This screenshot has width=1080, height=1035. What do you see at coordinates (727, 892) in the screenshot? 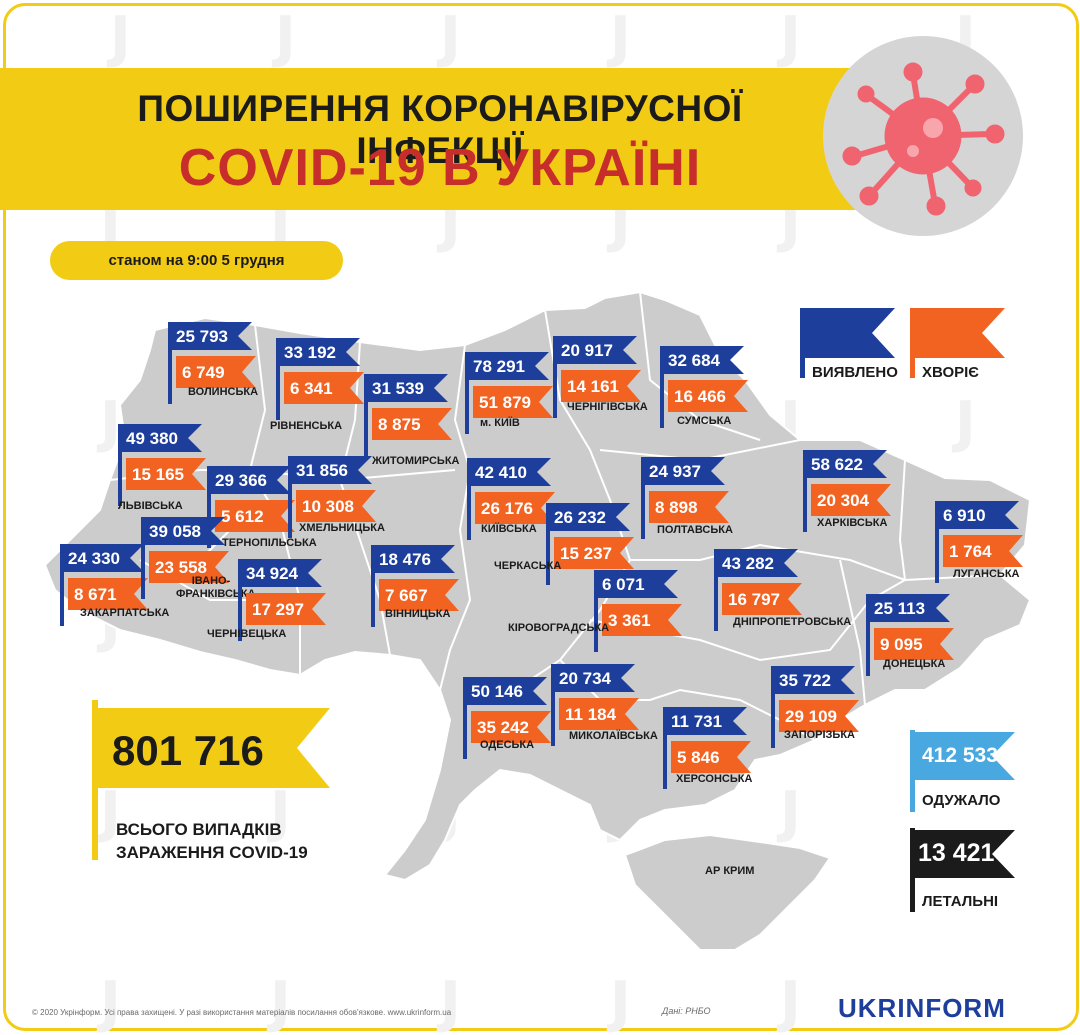
I see `crimea` at bounding box center [727, 892].